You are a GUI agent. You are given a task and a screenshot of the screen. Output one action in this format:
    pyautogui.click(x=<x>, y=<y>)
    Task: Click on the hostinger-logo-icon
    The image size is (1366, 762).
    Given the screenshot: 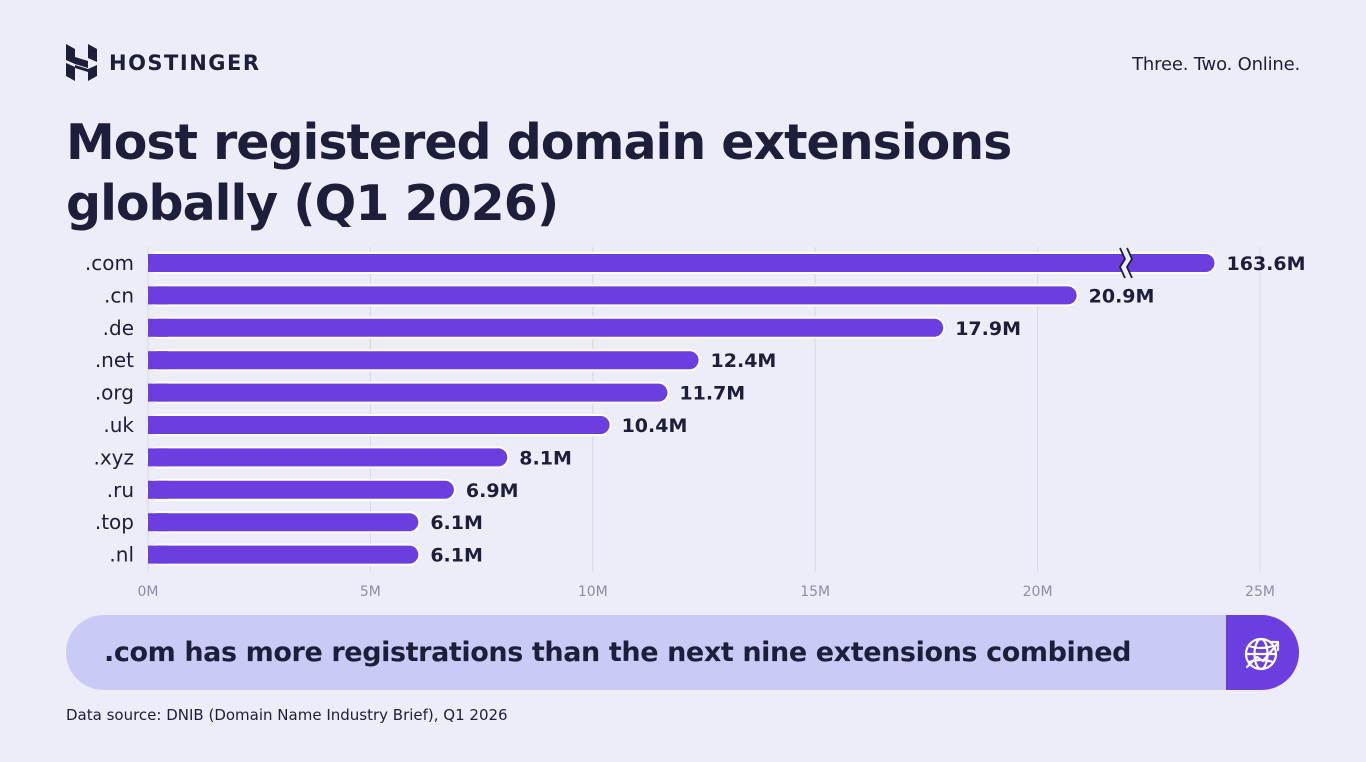 What is the action you would take?
    pyautogui.click(x=81, y=62)
    